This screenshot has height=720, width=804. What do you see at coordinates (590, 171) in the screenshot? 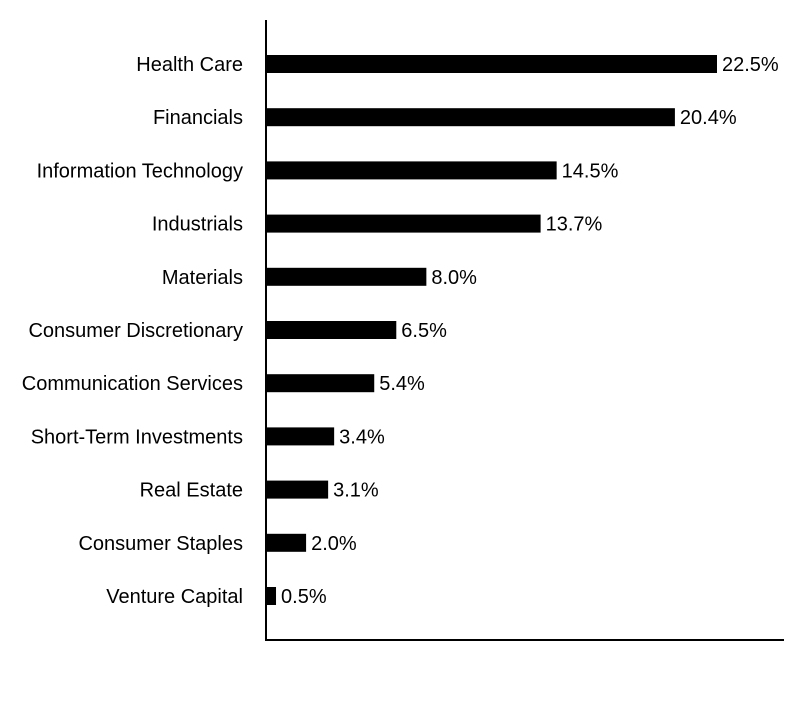
I see `value-label-information-technology: 14.5%` at bounding box center [590, 171].